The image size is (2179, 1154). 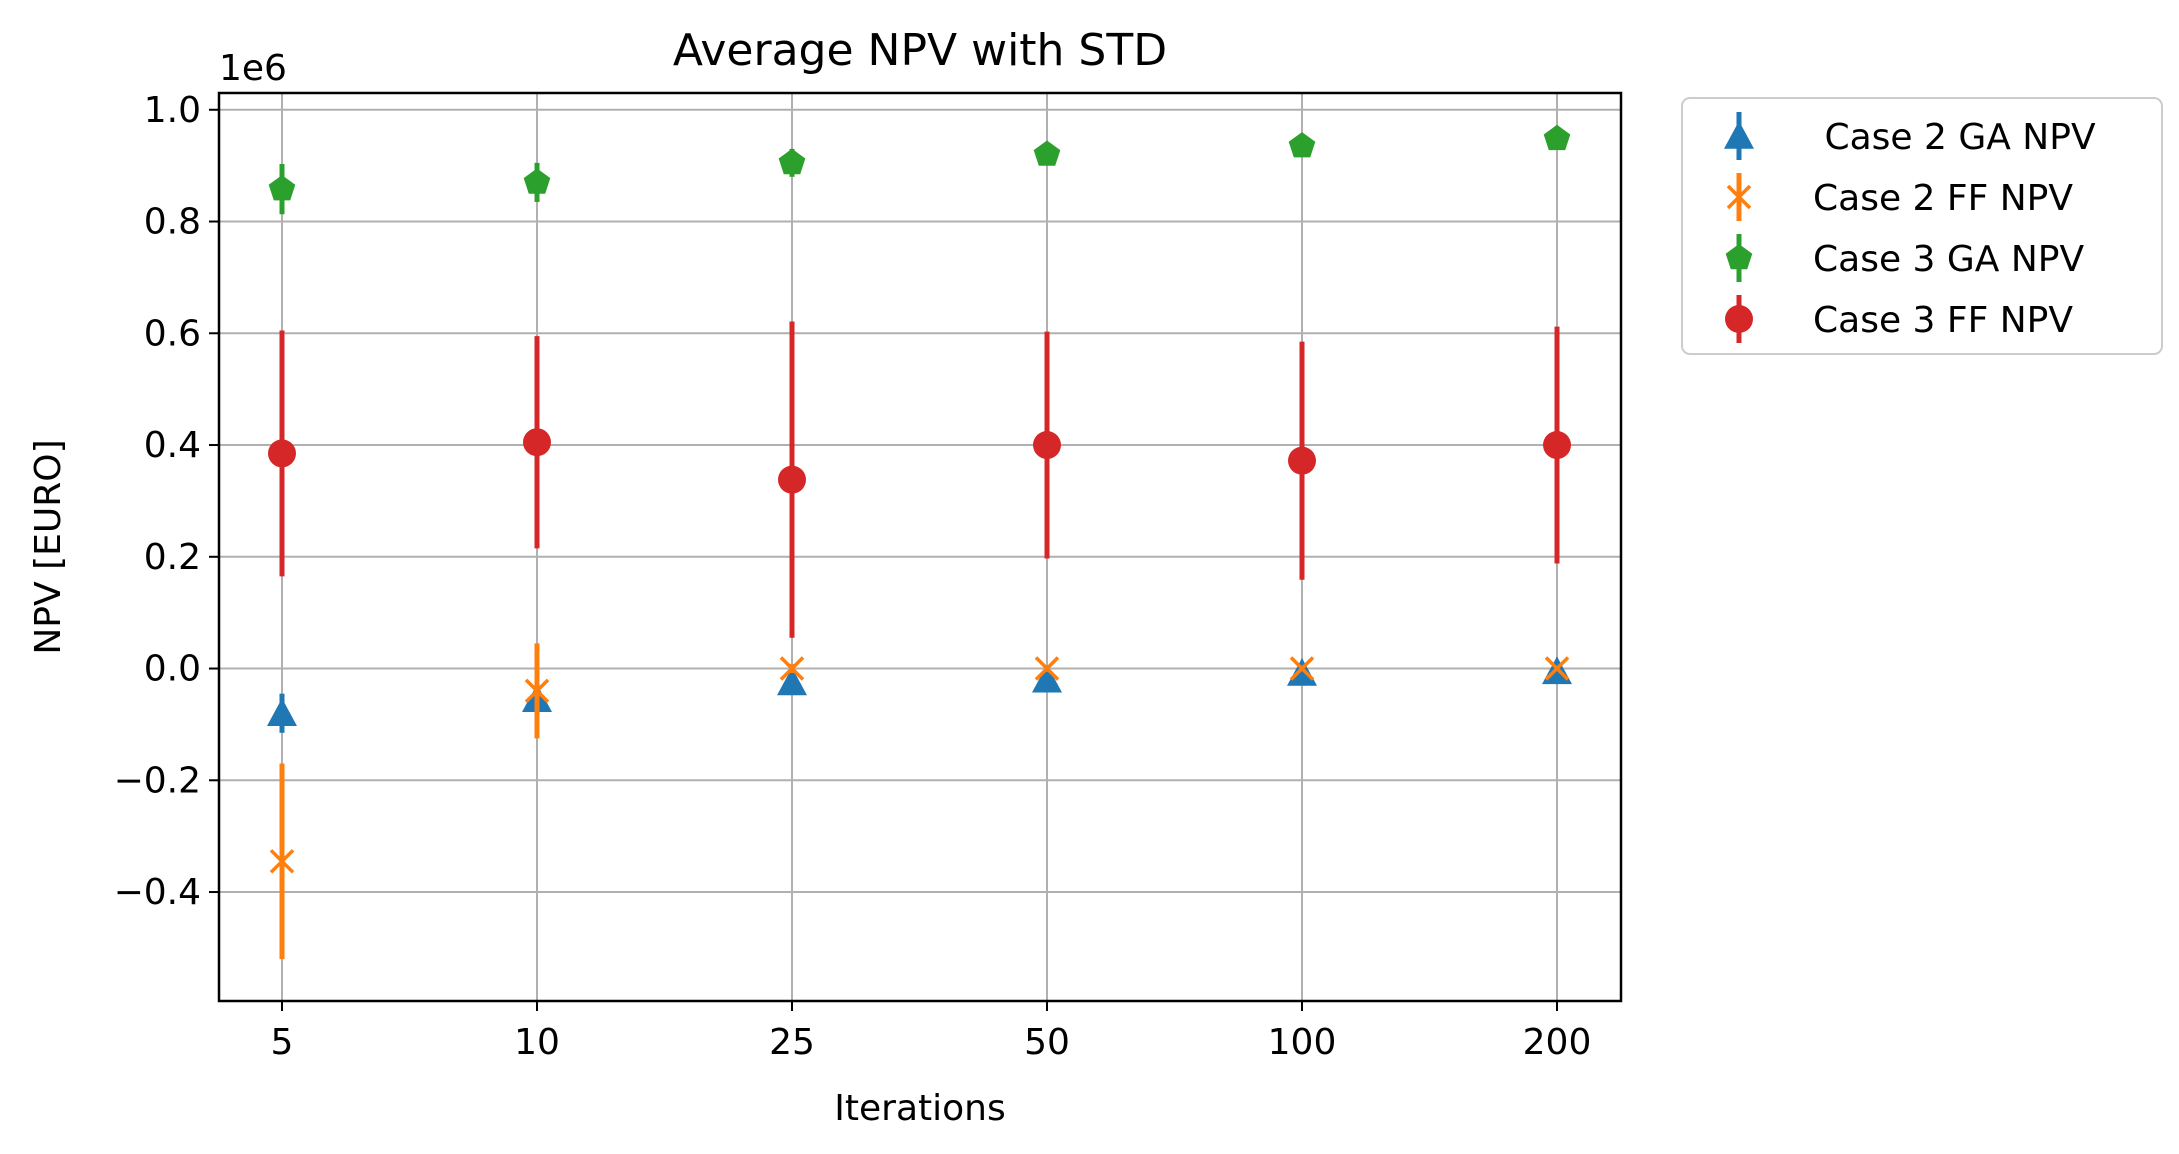 What do you see at coordinates (919, 1108) in the screenshot?
I see `x-axis-label: Iterations` at bounding box center [919, 1108].